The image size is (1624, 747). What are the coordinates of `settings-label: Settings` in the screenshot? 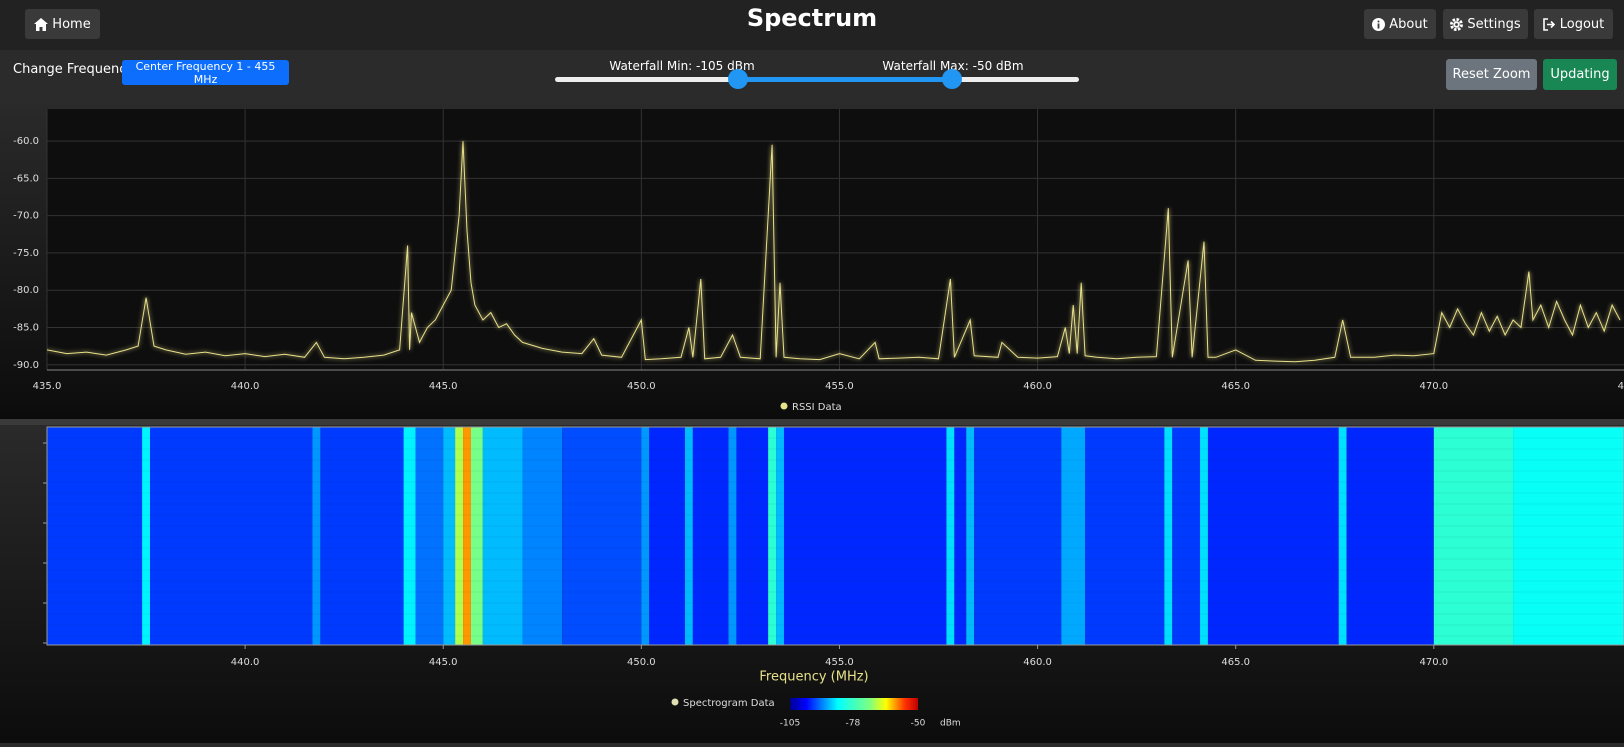 It's located at (1494, 24).